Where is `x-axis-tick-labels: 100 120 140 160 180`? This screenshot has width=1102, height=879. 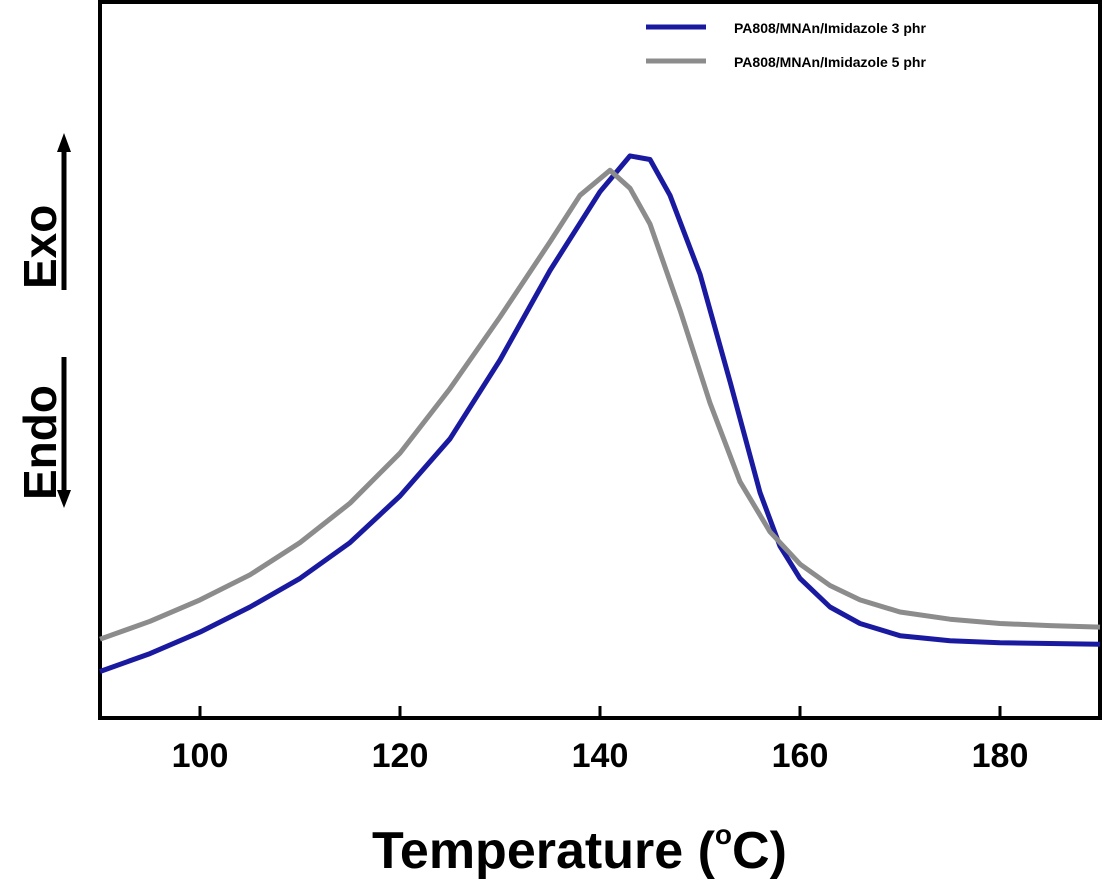 x-axis-tick-labels: 100 120 140 160 180 is located at coordinates (600, 756).